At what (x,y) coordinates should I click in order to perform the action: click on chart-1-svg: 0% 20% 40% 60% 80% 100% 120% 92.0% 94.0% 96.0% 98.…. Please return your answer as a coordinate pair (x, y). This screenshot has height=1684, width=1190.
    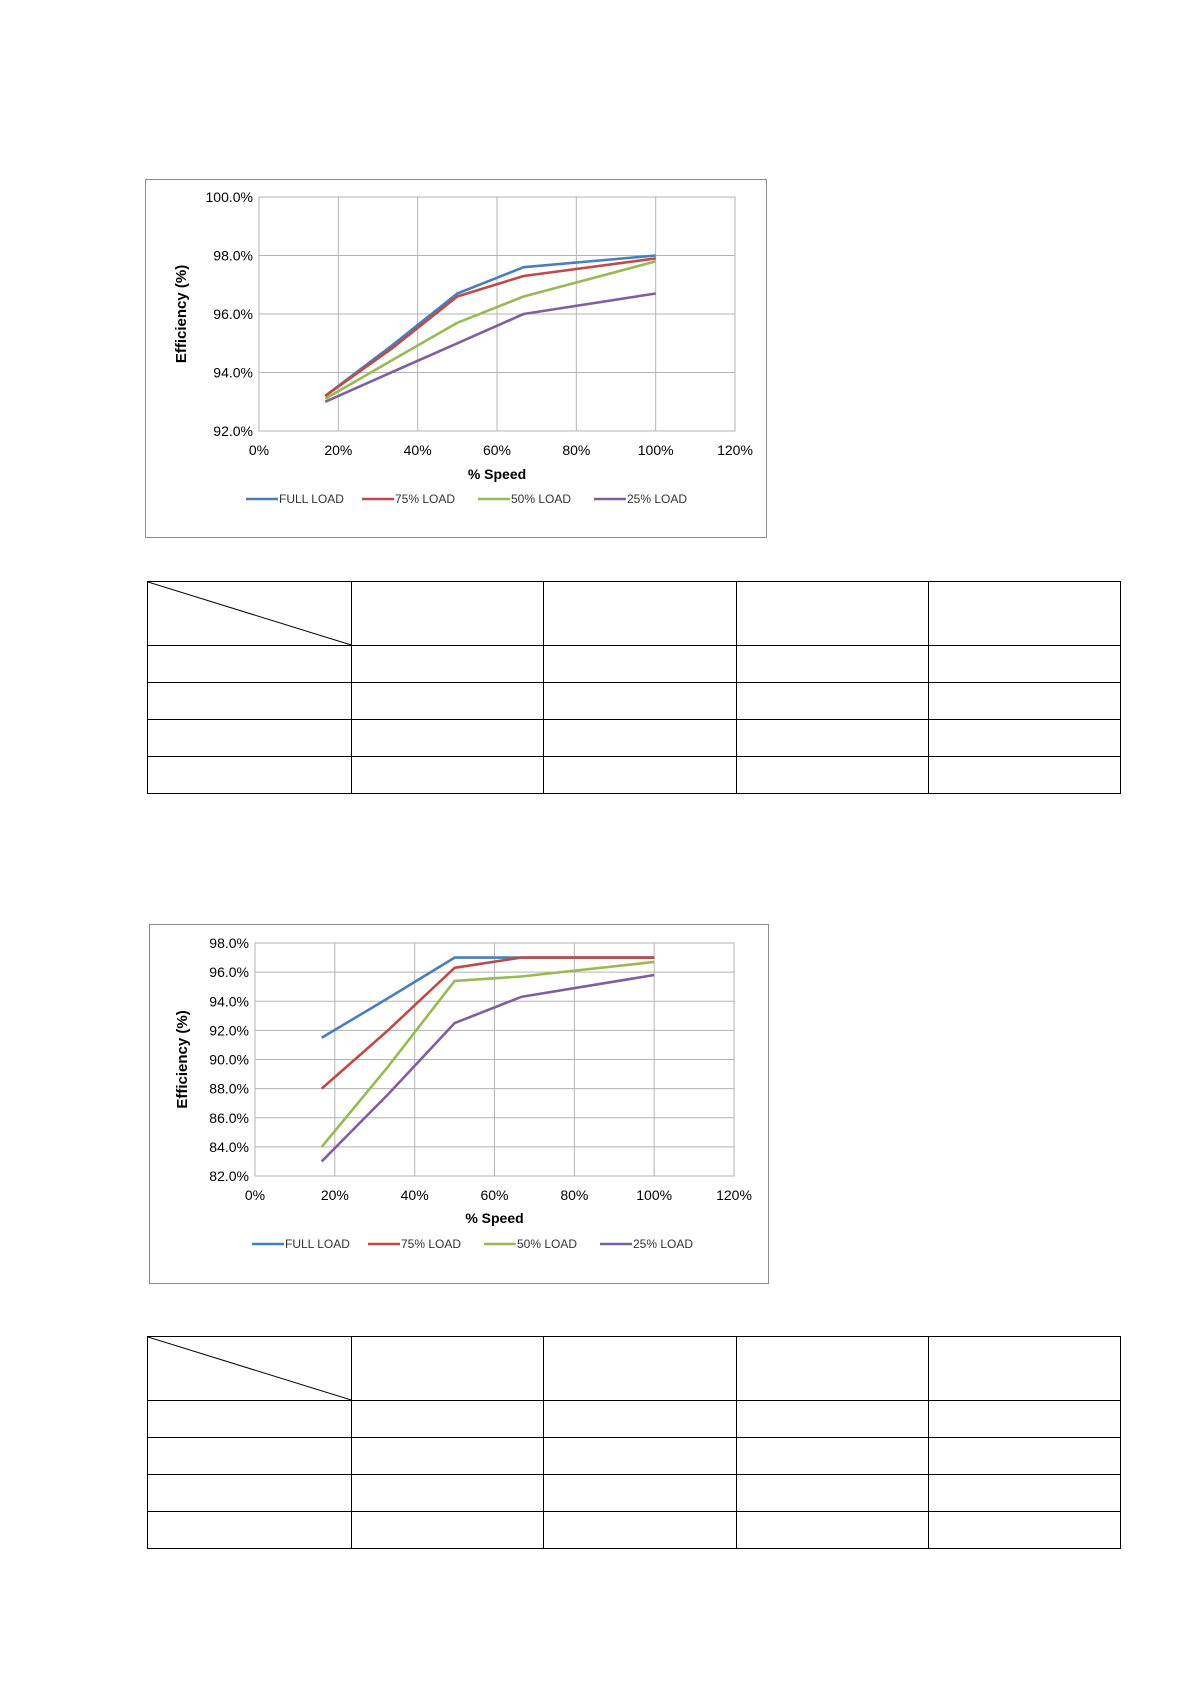
    Looking at the image, I should click on (463, 347).